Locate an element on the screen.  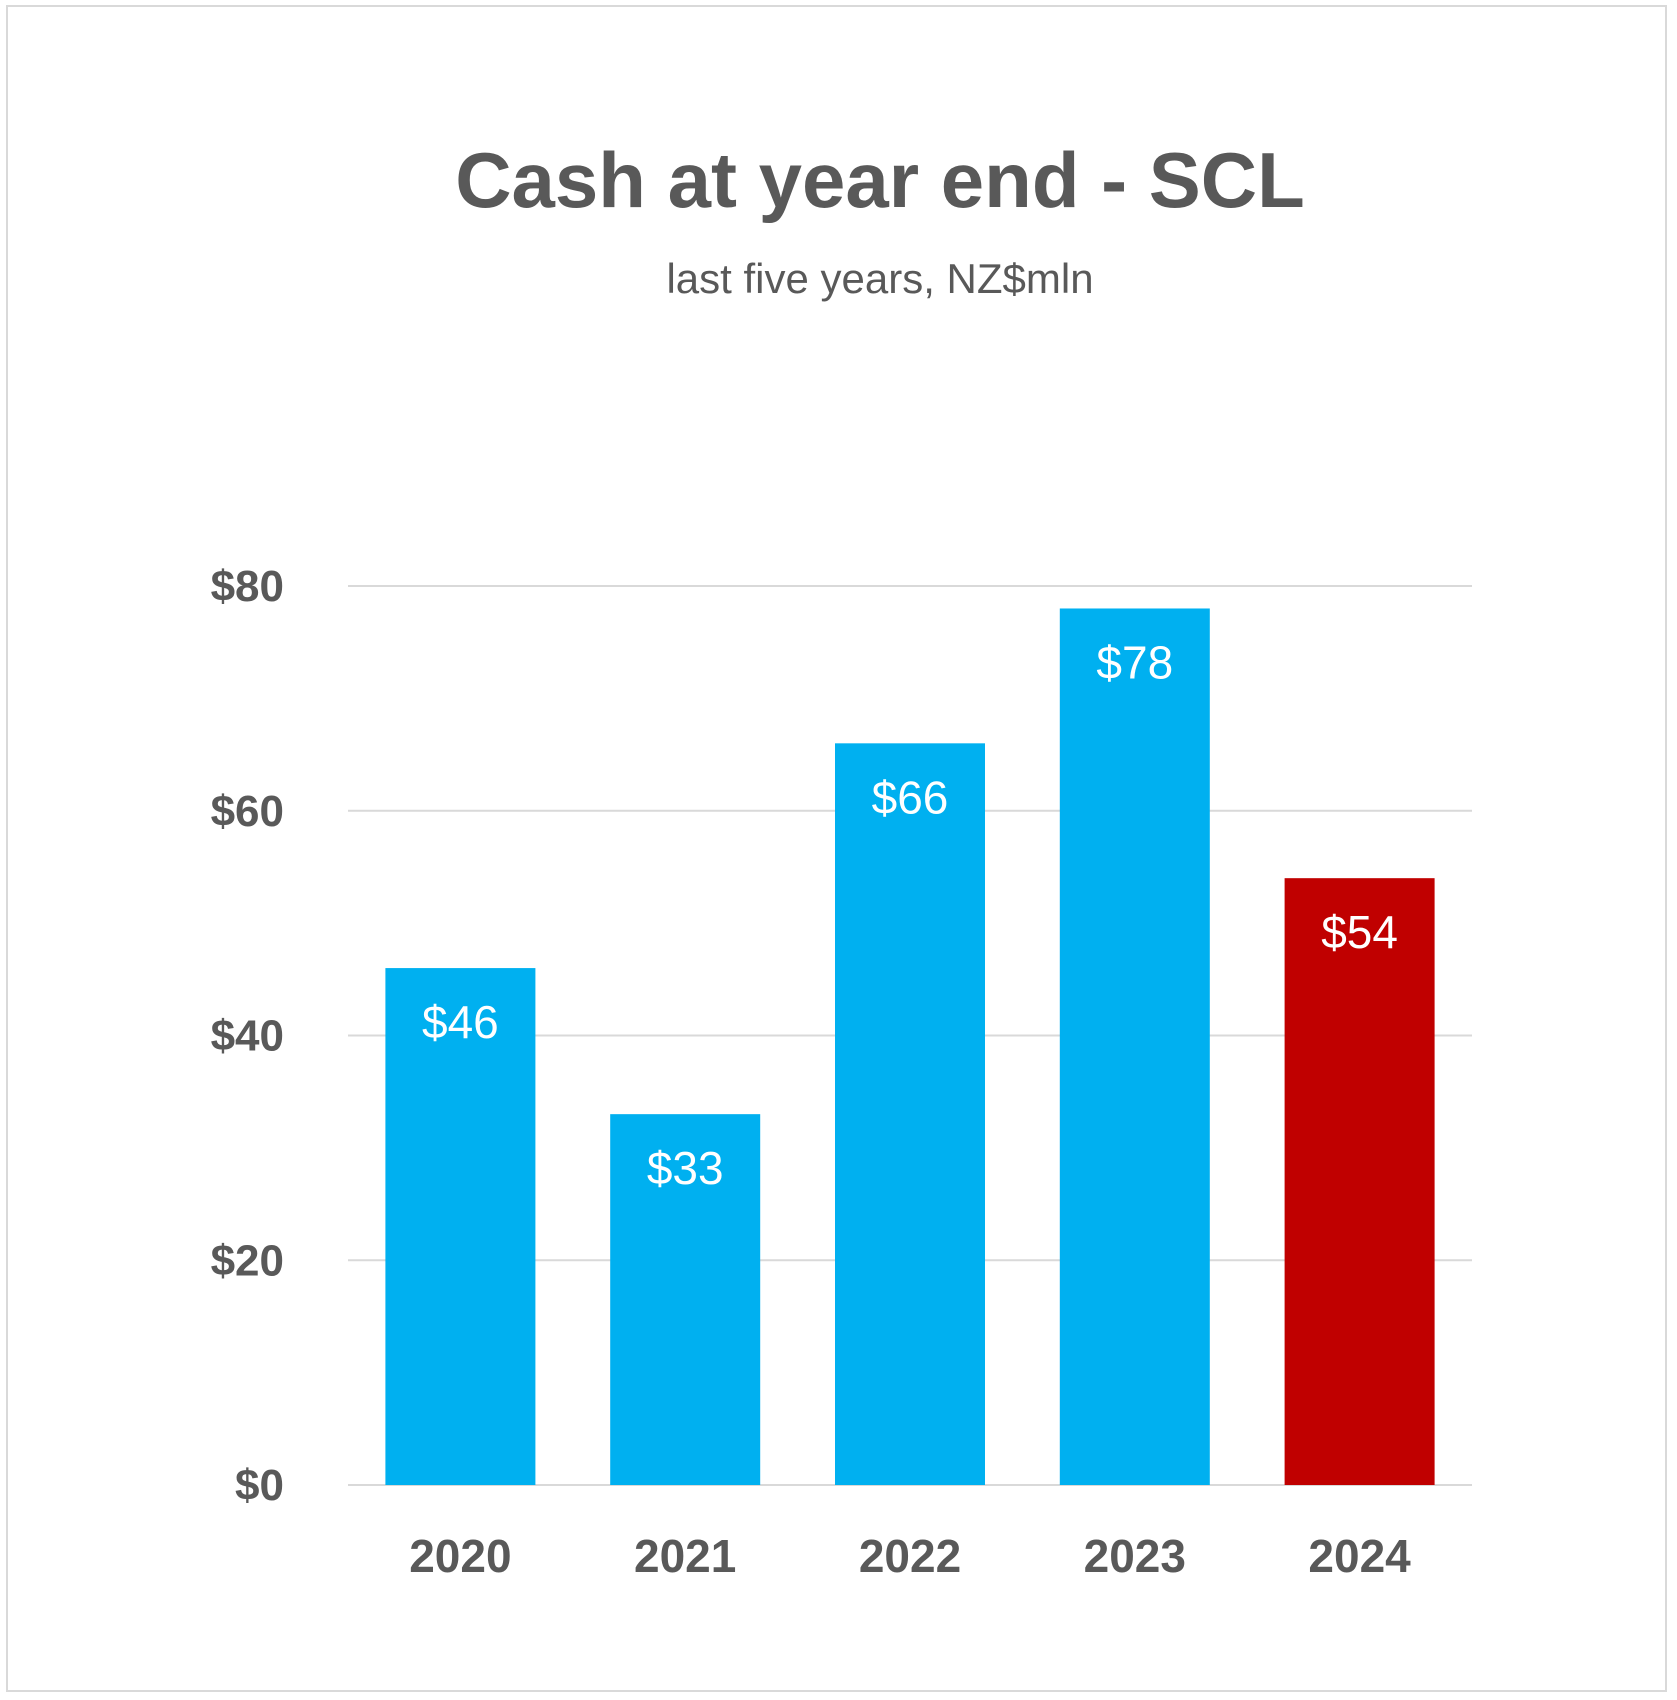
y-tick-label: $40 is located at coordinates (247, 1036).